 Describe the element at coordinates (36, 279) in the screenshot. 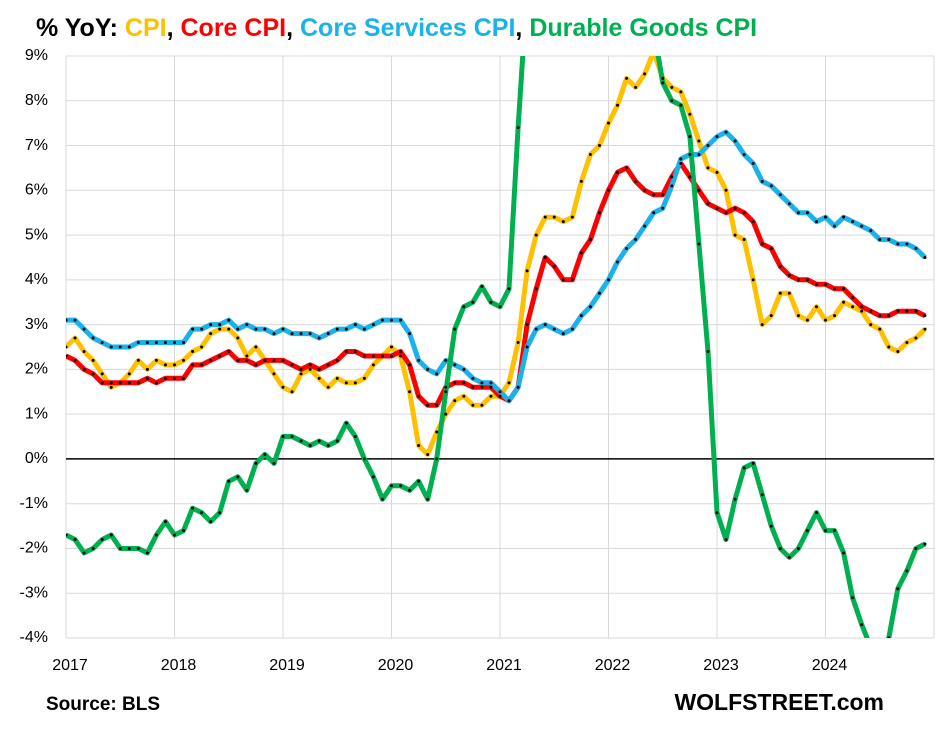

I see `y-tick-label: 4%` at that location.